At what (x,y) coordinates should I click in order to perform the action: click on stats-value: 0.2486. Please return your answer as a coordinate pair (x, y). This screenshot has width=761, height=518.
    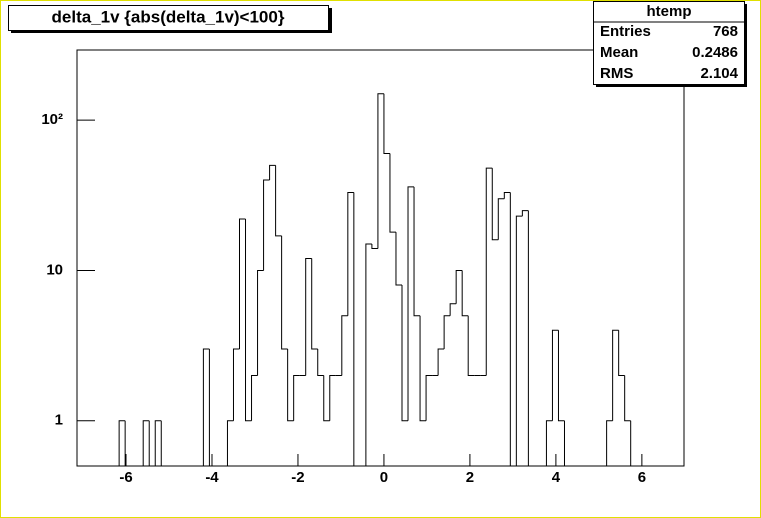
    Looking at the image, I should click on (715, 52).